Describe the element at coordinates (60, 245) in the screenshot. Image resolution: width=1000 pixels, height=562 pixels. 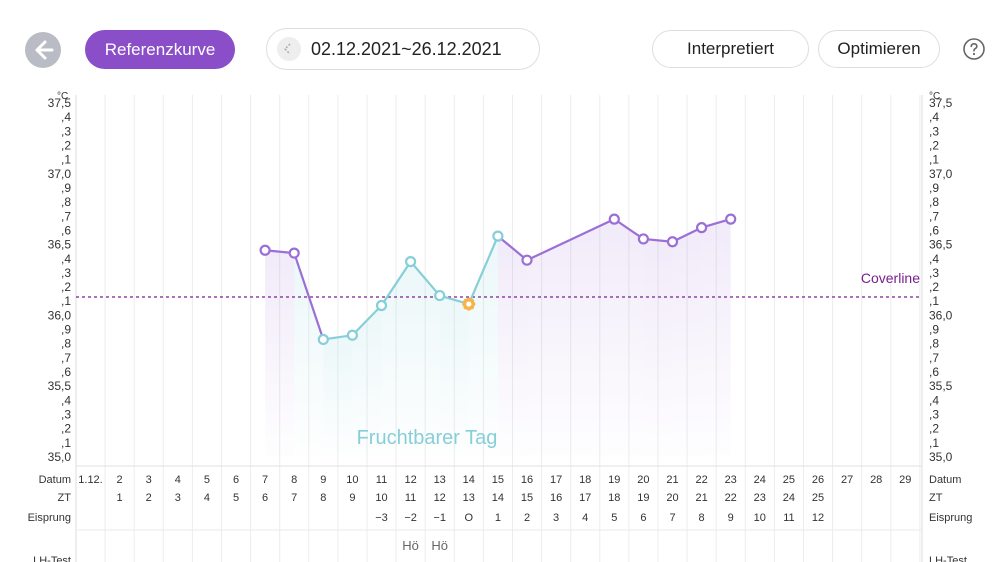
I see `y-tick-left: 36,5` at that location.